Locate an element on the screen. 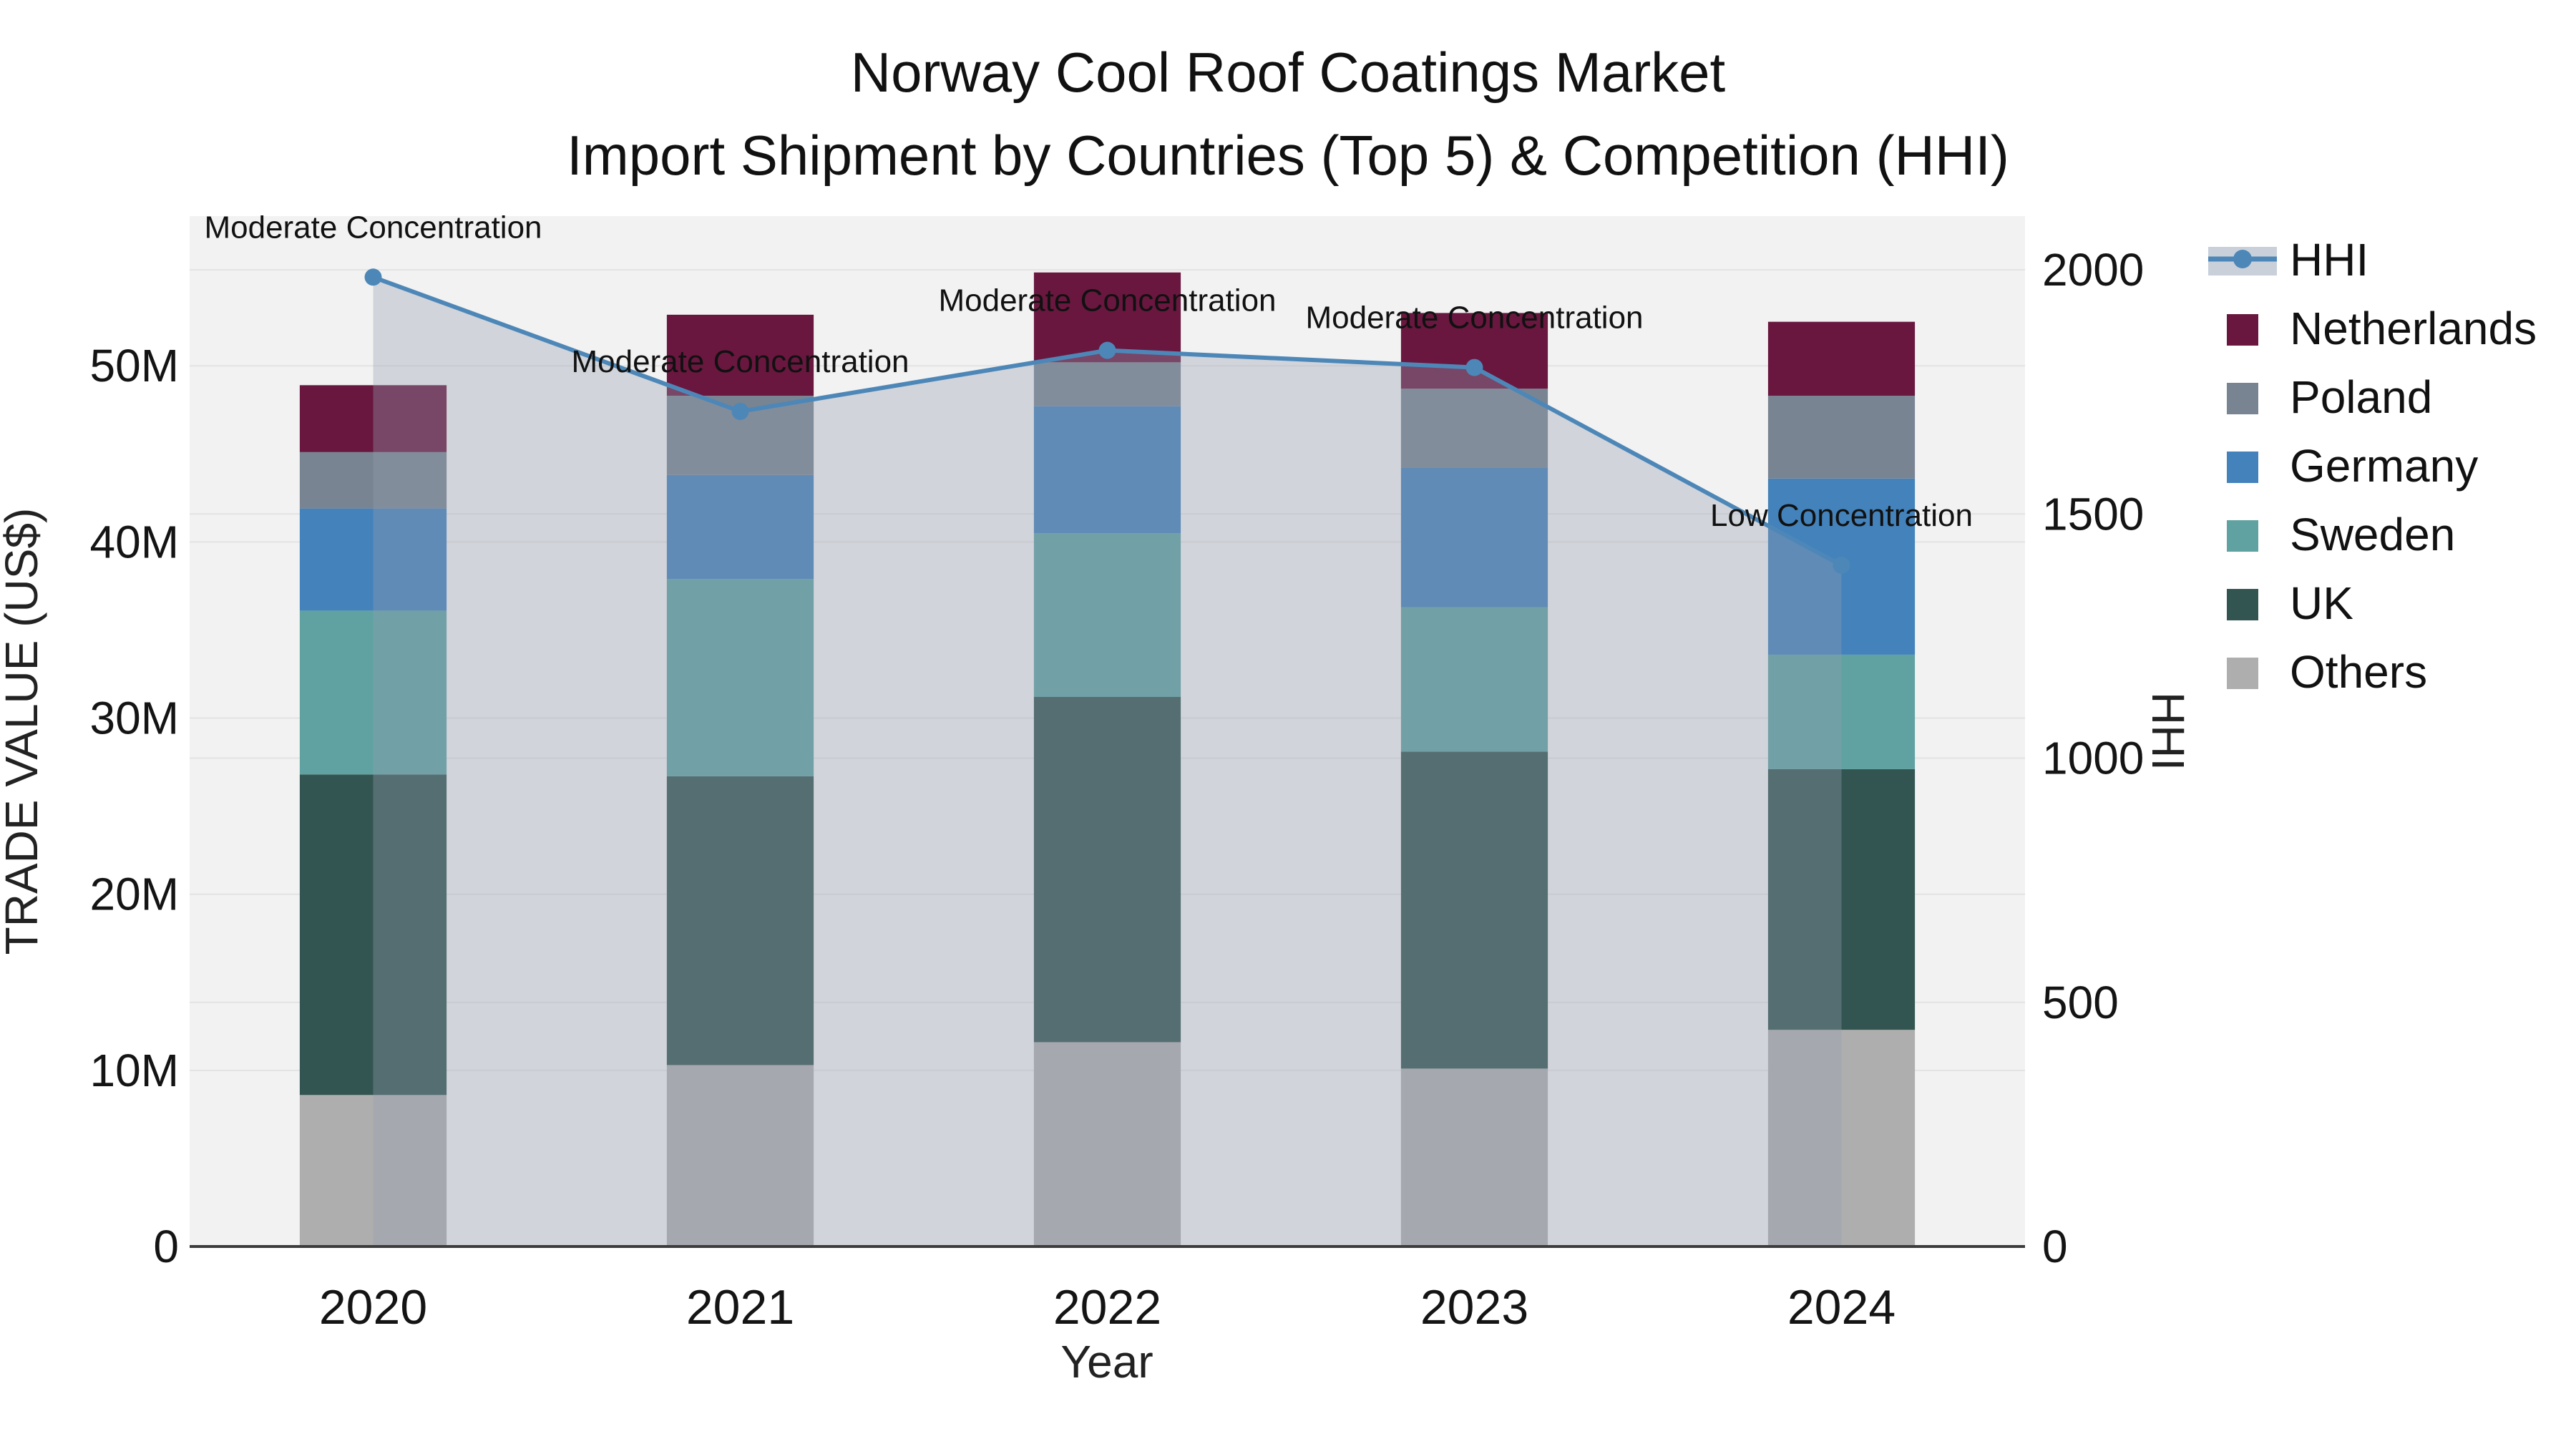 The image size is (2576, 1449). year-label-2020: 2020 is located at coordinates (373, 1307).